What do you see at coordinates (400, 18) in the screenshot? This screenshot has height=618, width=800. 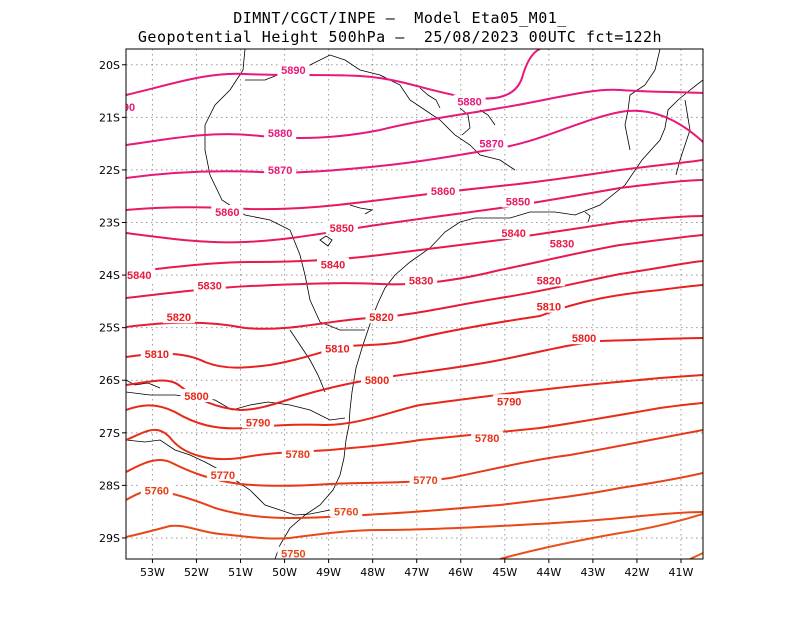 I see `chart-title-line-1: DIMNT/CGCT/INPE – Model Eta05_M01_` at bounding box center [400, 18].